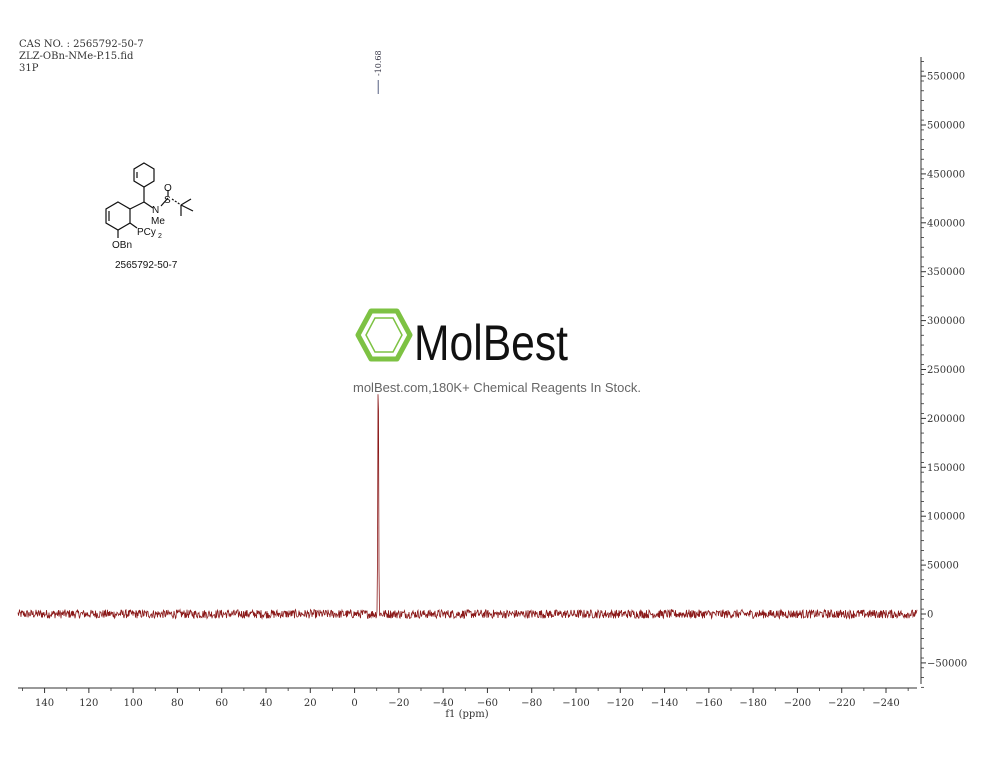 The image size is (1000, 773). I want to click on bond-ch-n, so click(148, 205).